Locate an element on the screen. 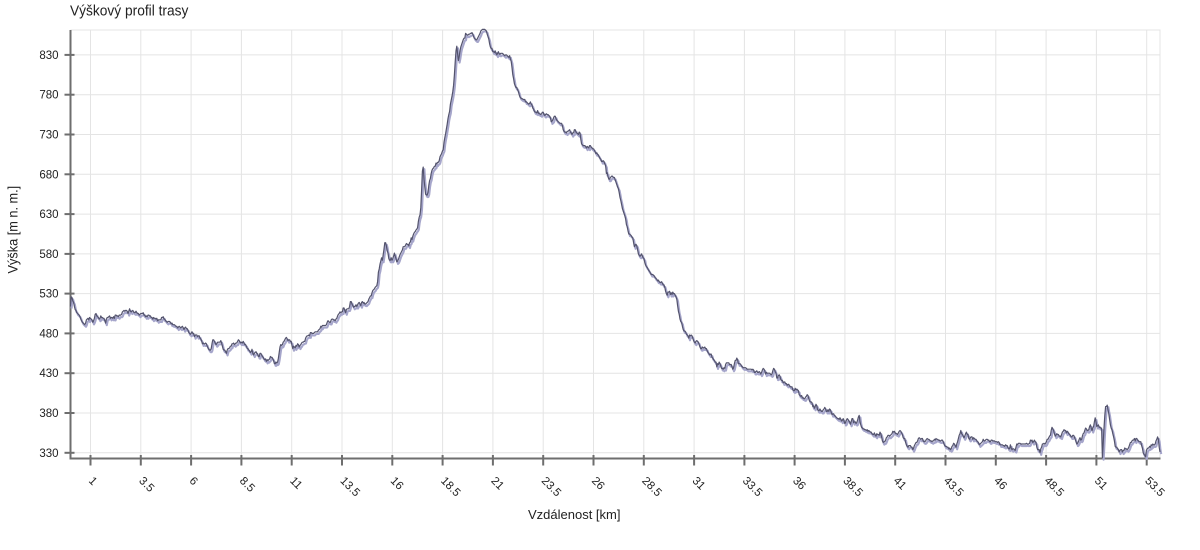 This screenshot has width=1200, height=550. svg-text: 530 is located at coordinates (48, 295).